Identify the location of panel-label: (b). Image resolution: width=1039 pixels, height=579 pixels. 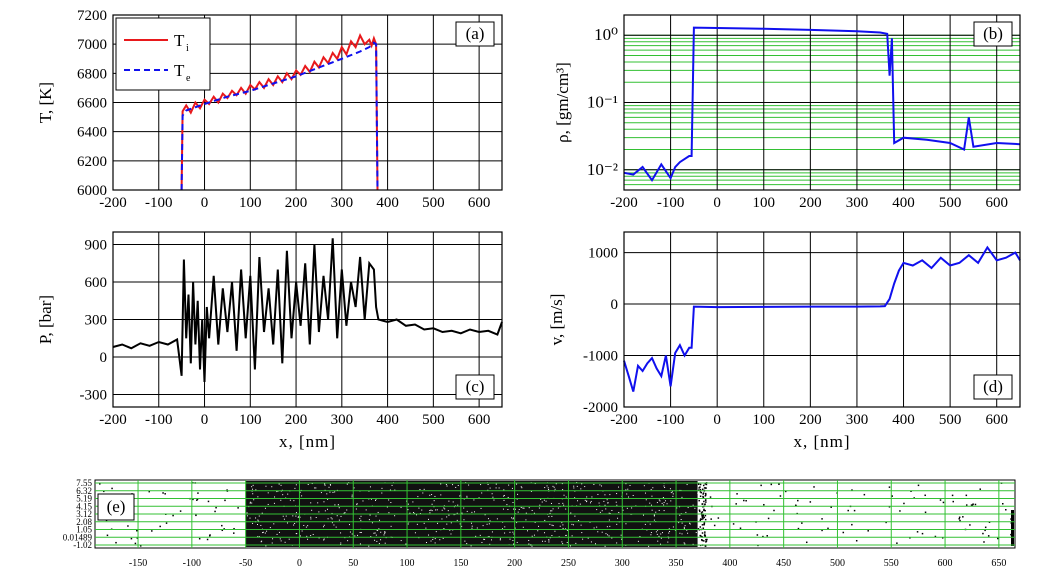
(993, 33).